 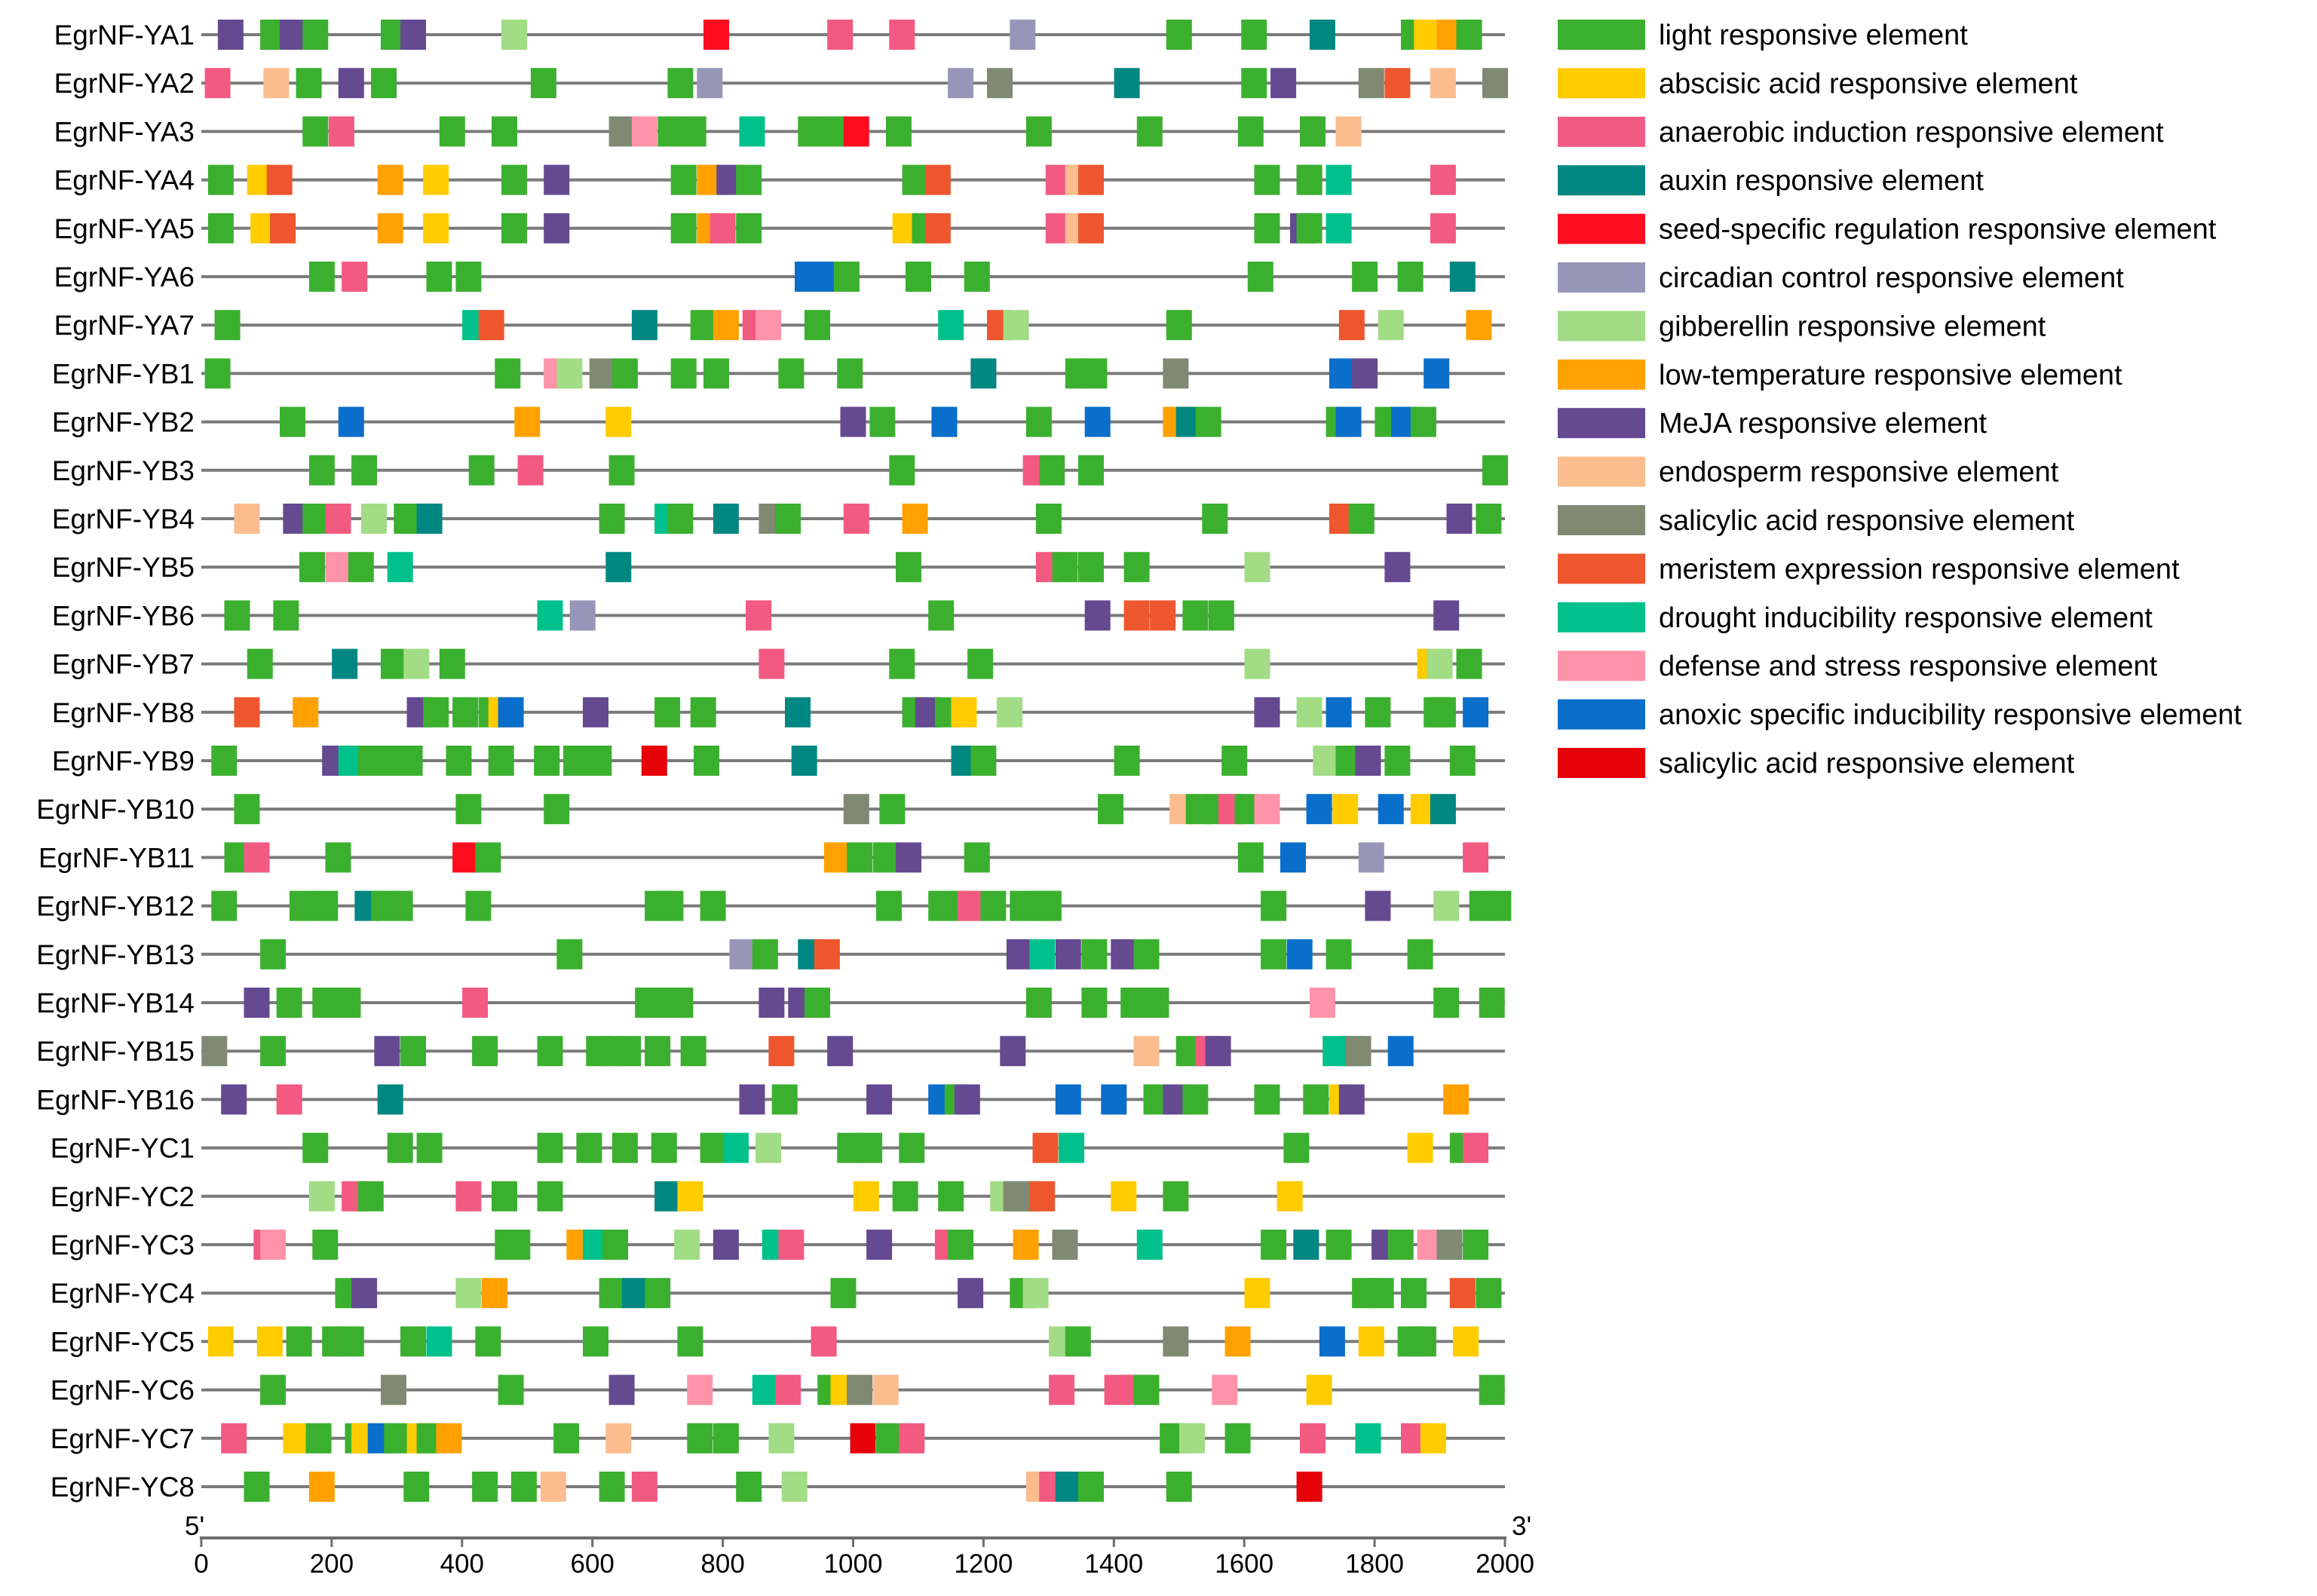 I want to click on legend-label: defense and stress responsive element, so click(x=1908, y=666).